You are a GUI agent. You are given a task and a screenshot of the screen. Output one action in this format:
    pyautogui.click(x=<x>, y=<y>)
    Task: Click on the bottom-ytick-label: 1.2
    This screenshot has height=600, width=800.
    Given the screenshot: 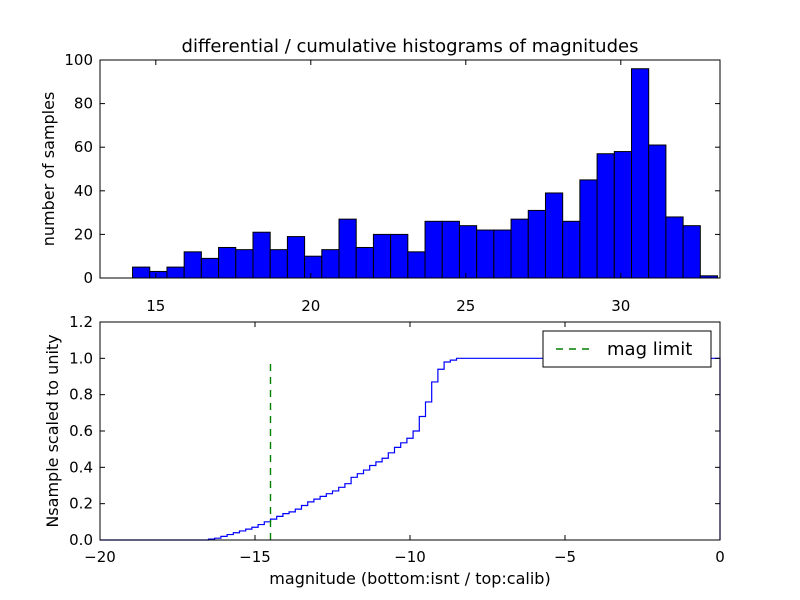 What is the action you would take?
    pyautogui.click(x=81, y=322)
    